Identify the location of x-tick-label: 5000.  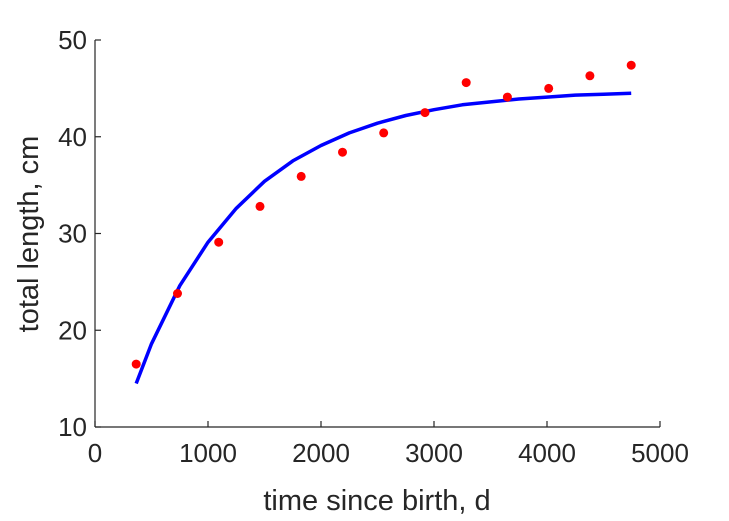
(660, 453).